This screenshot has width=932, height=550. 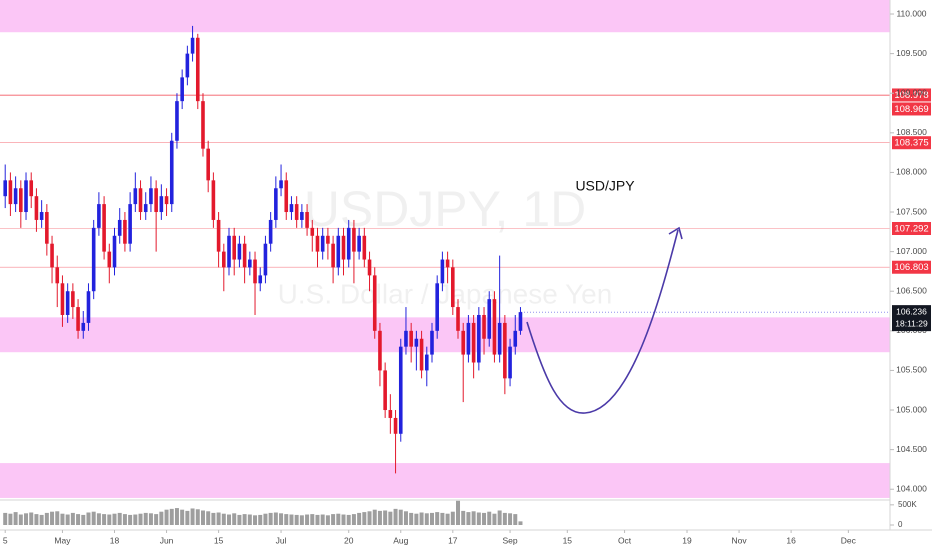 I want to click on x-tick-label: 5, so click(x=5, y=540).